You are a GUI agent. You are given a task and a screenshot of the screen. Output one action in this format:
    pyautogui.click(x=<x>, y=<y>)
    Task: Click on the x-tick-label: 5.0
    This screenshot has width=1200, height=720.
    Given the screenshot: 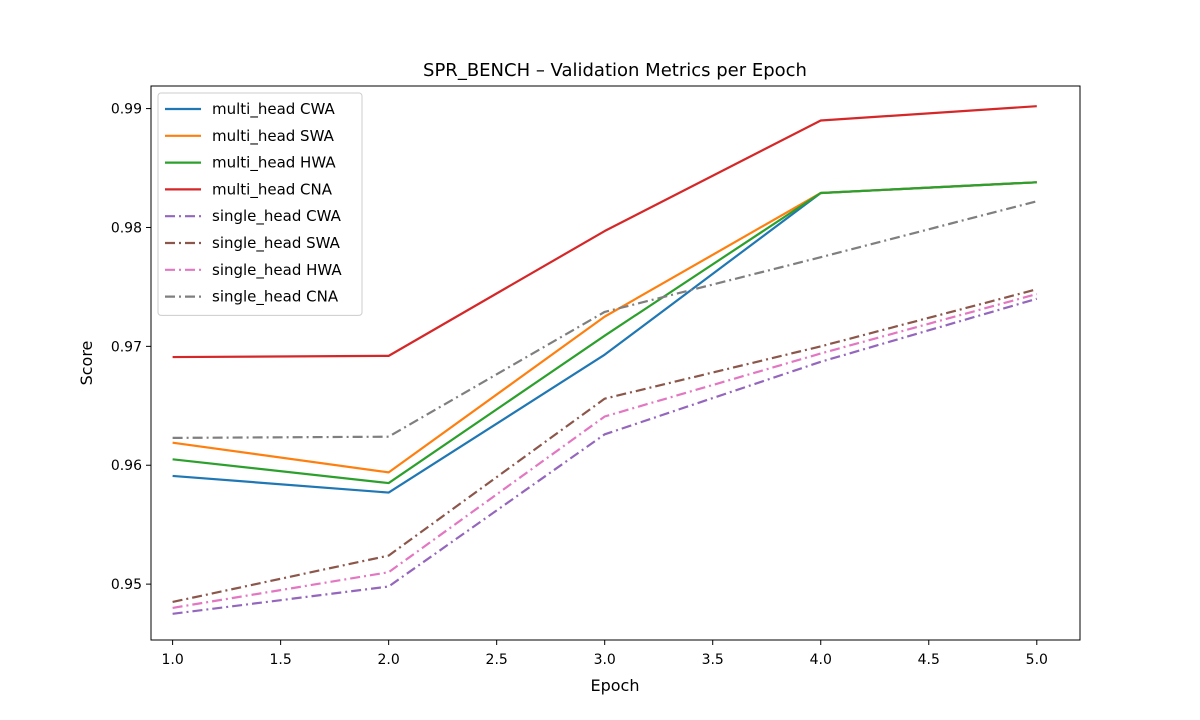 What is the action you would take?
    pyautogui.click(x=1037, y=660)
    